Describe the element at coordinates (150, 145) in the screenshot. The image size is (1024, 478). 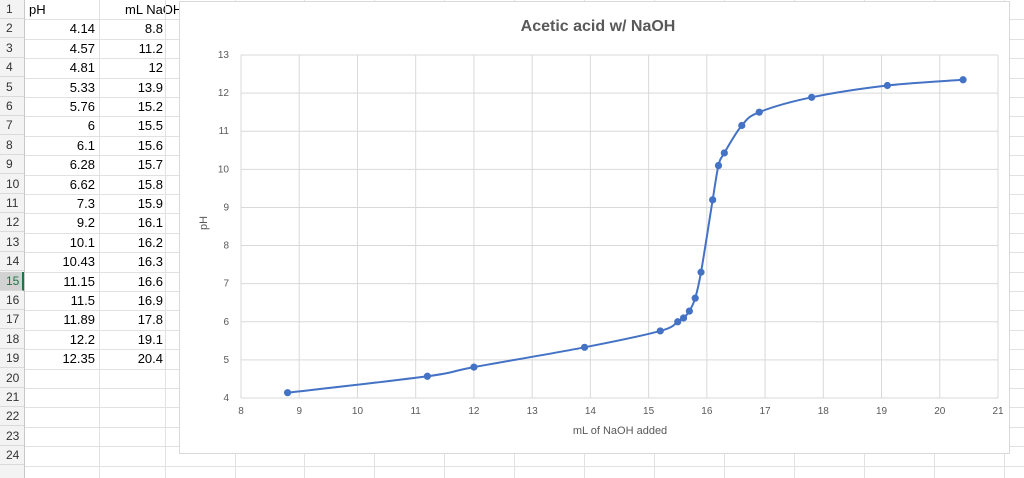
I see `cell-ml-naoh: 15.6` at that location.